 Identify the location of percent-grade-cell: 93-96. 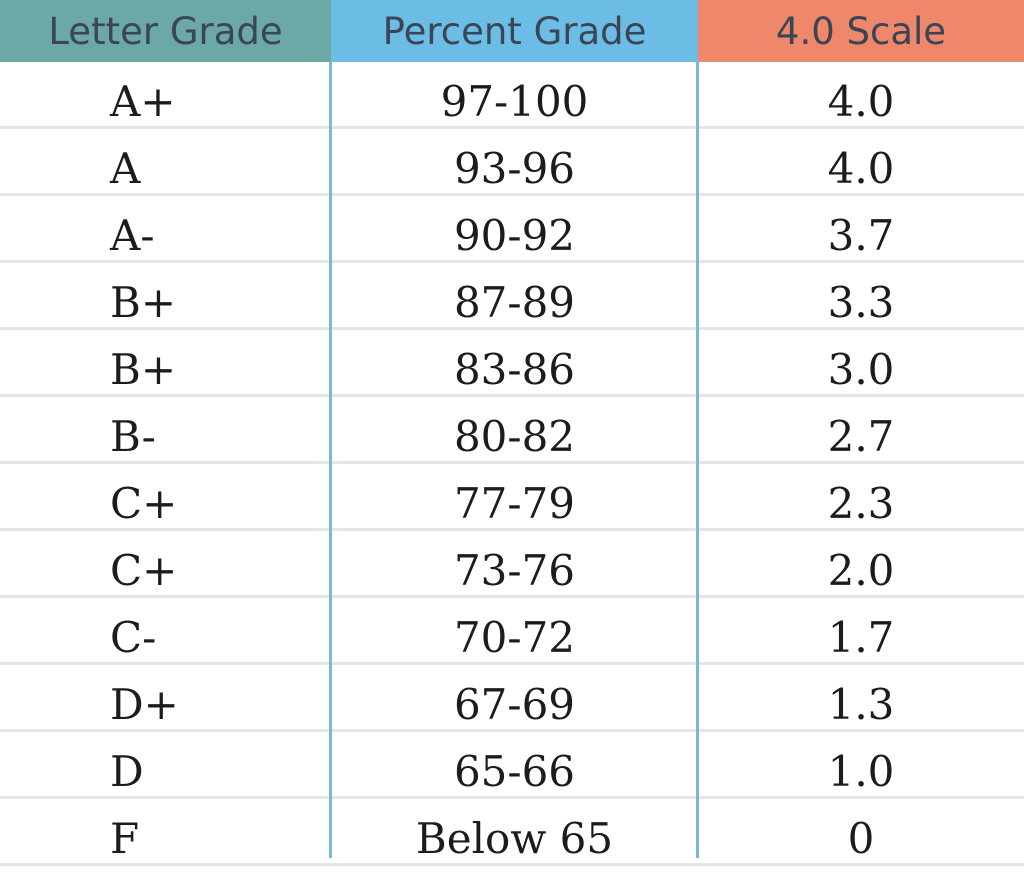
(514, 168).